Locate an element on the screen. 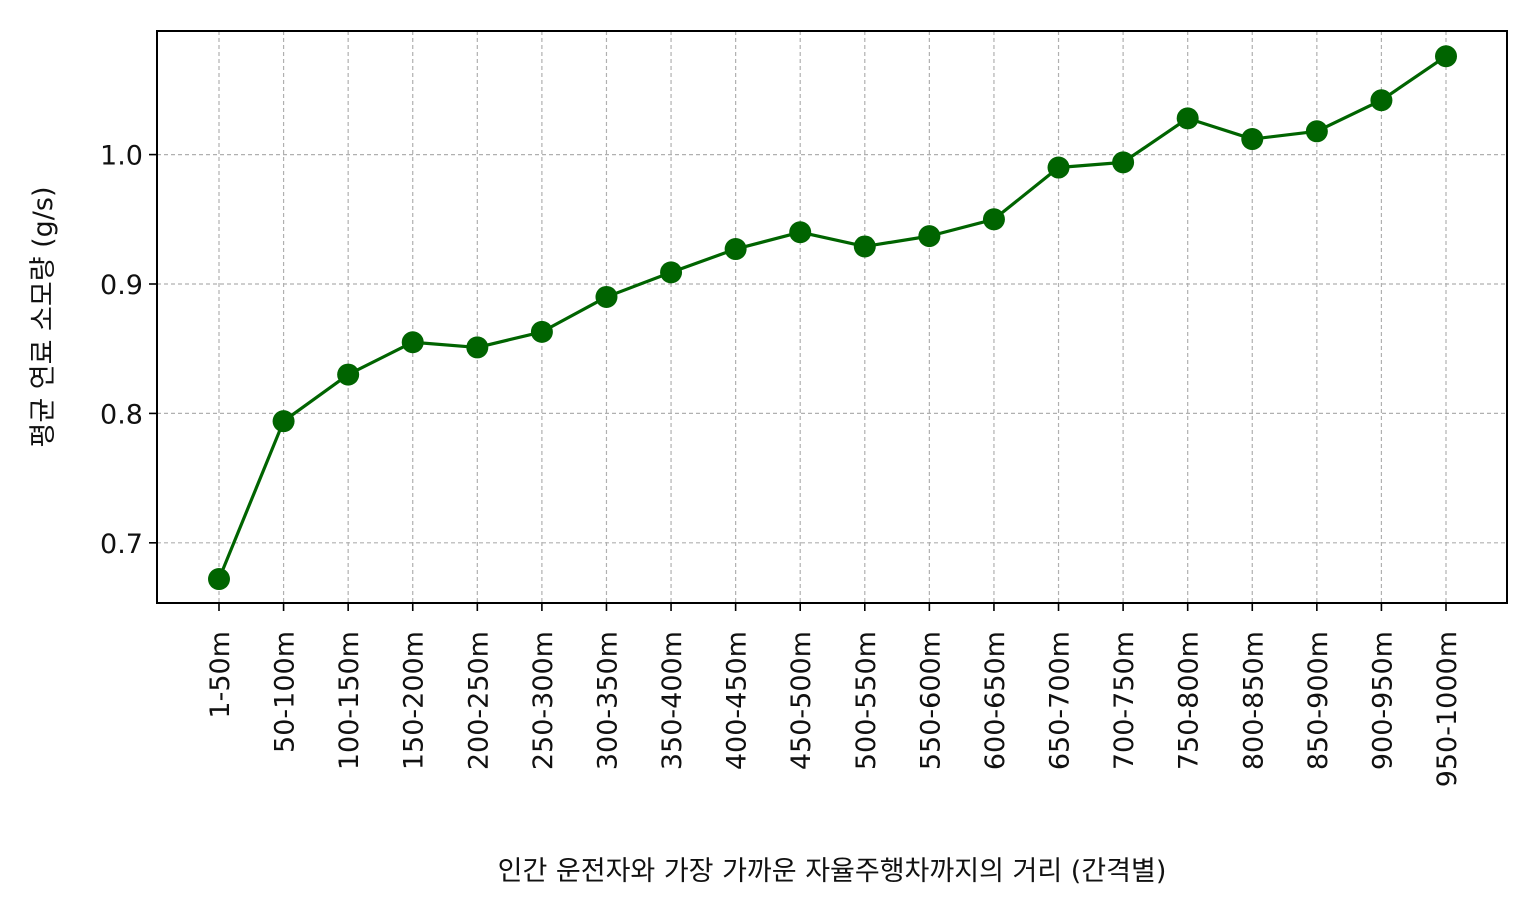  x-tick-label: 50-100m is located at coordinates (285, 692).